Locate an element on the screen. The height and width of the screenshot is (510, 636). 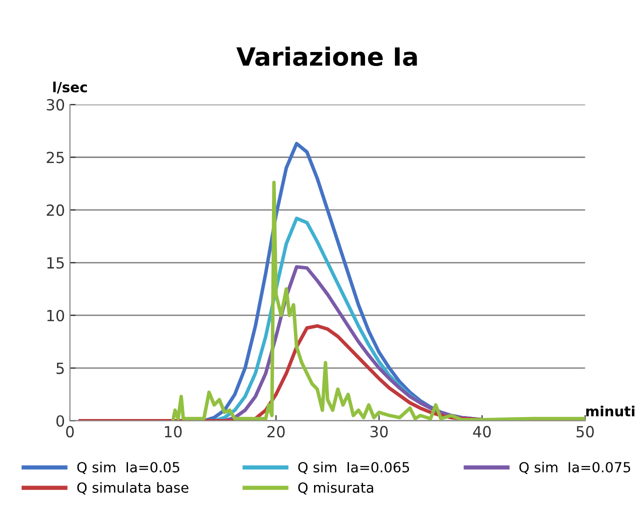
legend-label: Q simulata base is located at coordinates (132, 488).